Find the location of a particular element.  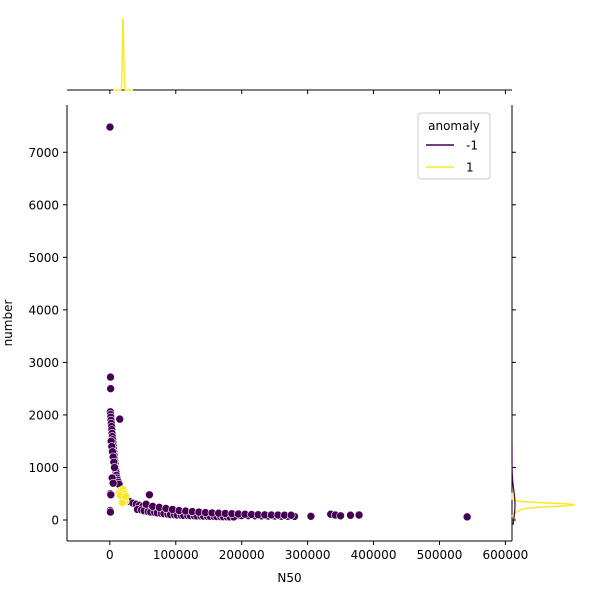

x-axis-label: N50 is located at coordinates (289, 578).